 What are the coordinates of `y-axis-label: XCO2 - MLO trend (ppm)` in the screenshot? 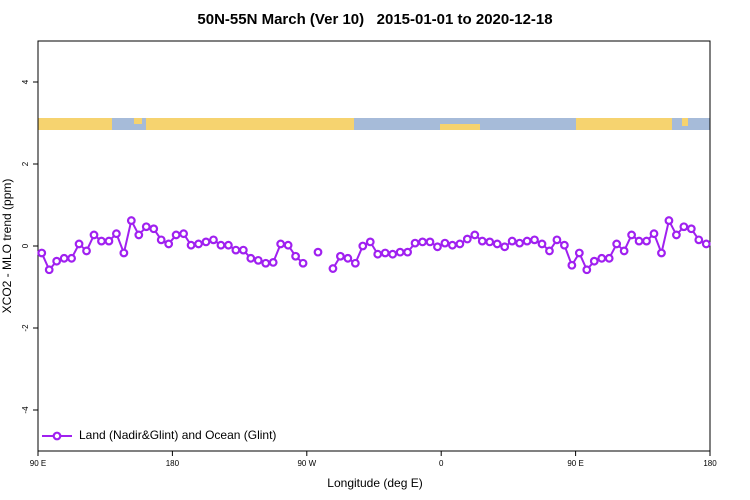 It's located at (7, 246).